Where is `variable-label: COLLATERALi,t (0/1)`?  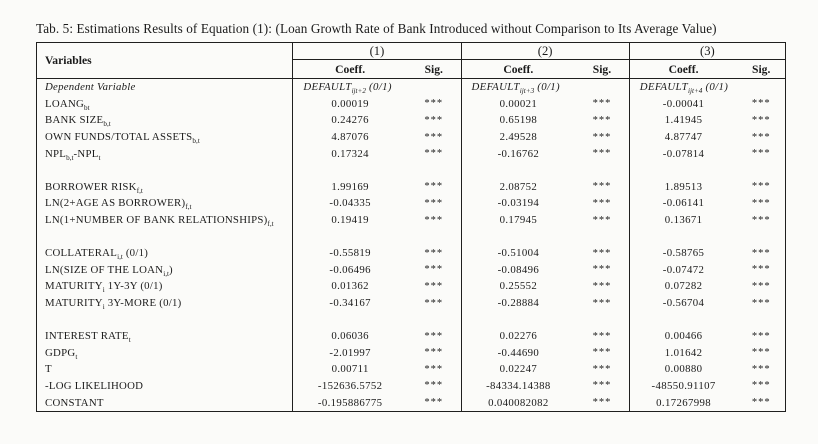
variable-label: COLLATERALi,t (0/1) is located at coordinates (97, 254).